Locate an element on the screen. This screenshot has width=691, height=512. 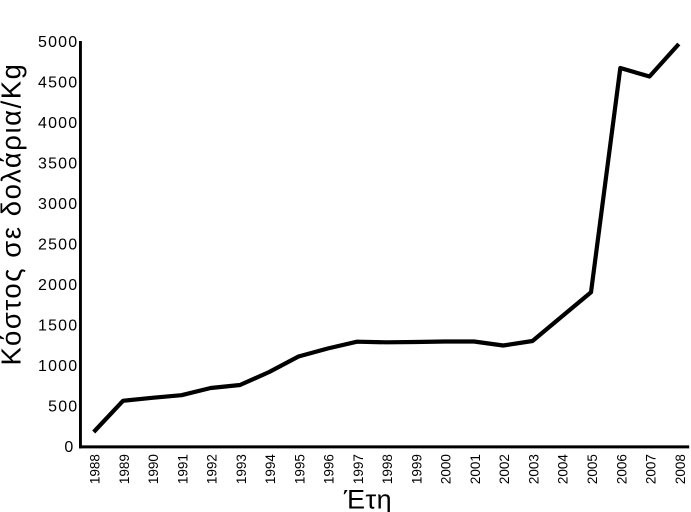
svg-text: 500 is located at coordinates (63, 407).